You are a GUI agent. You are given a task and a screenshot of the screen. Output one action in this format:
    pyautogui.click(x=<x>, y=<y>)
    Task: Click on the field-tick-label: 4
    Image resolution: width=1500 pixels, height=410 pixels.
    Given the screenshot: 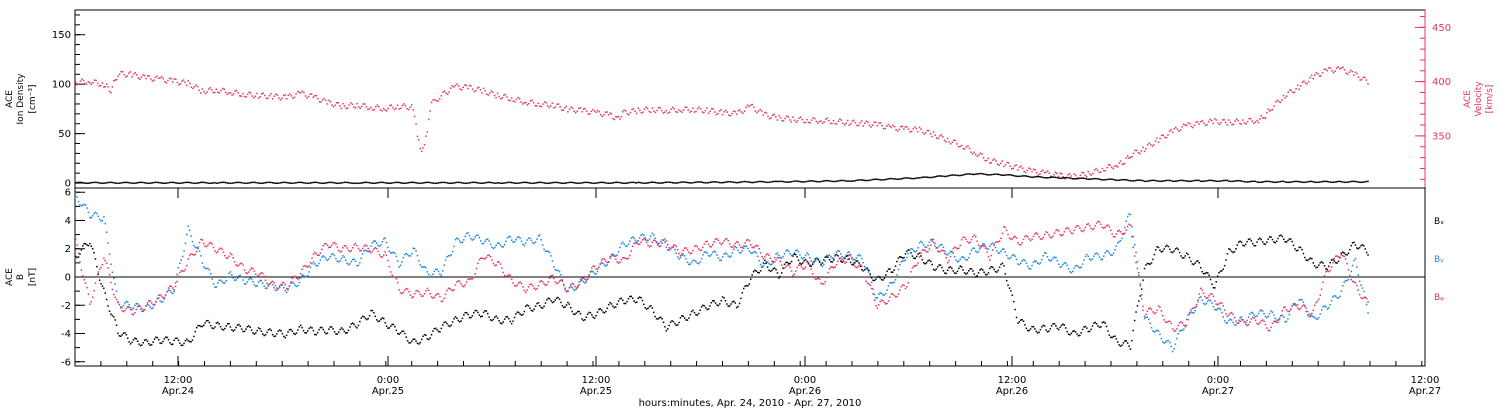 What is the action you would take?
    pyautogui.click(x=68, y=221)
    